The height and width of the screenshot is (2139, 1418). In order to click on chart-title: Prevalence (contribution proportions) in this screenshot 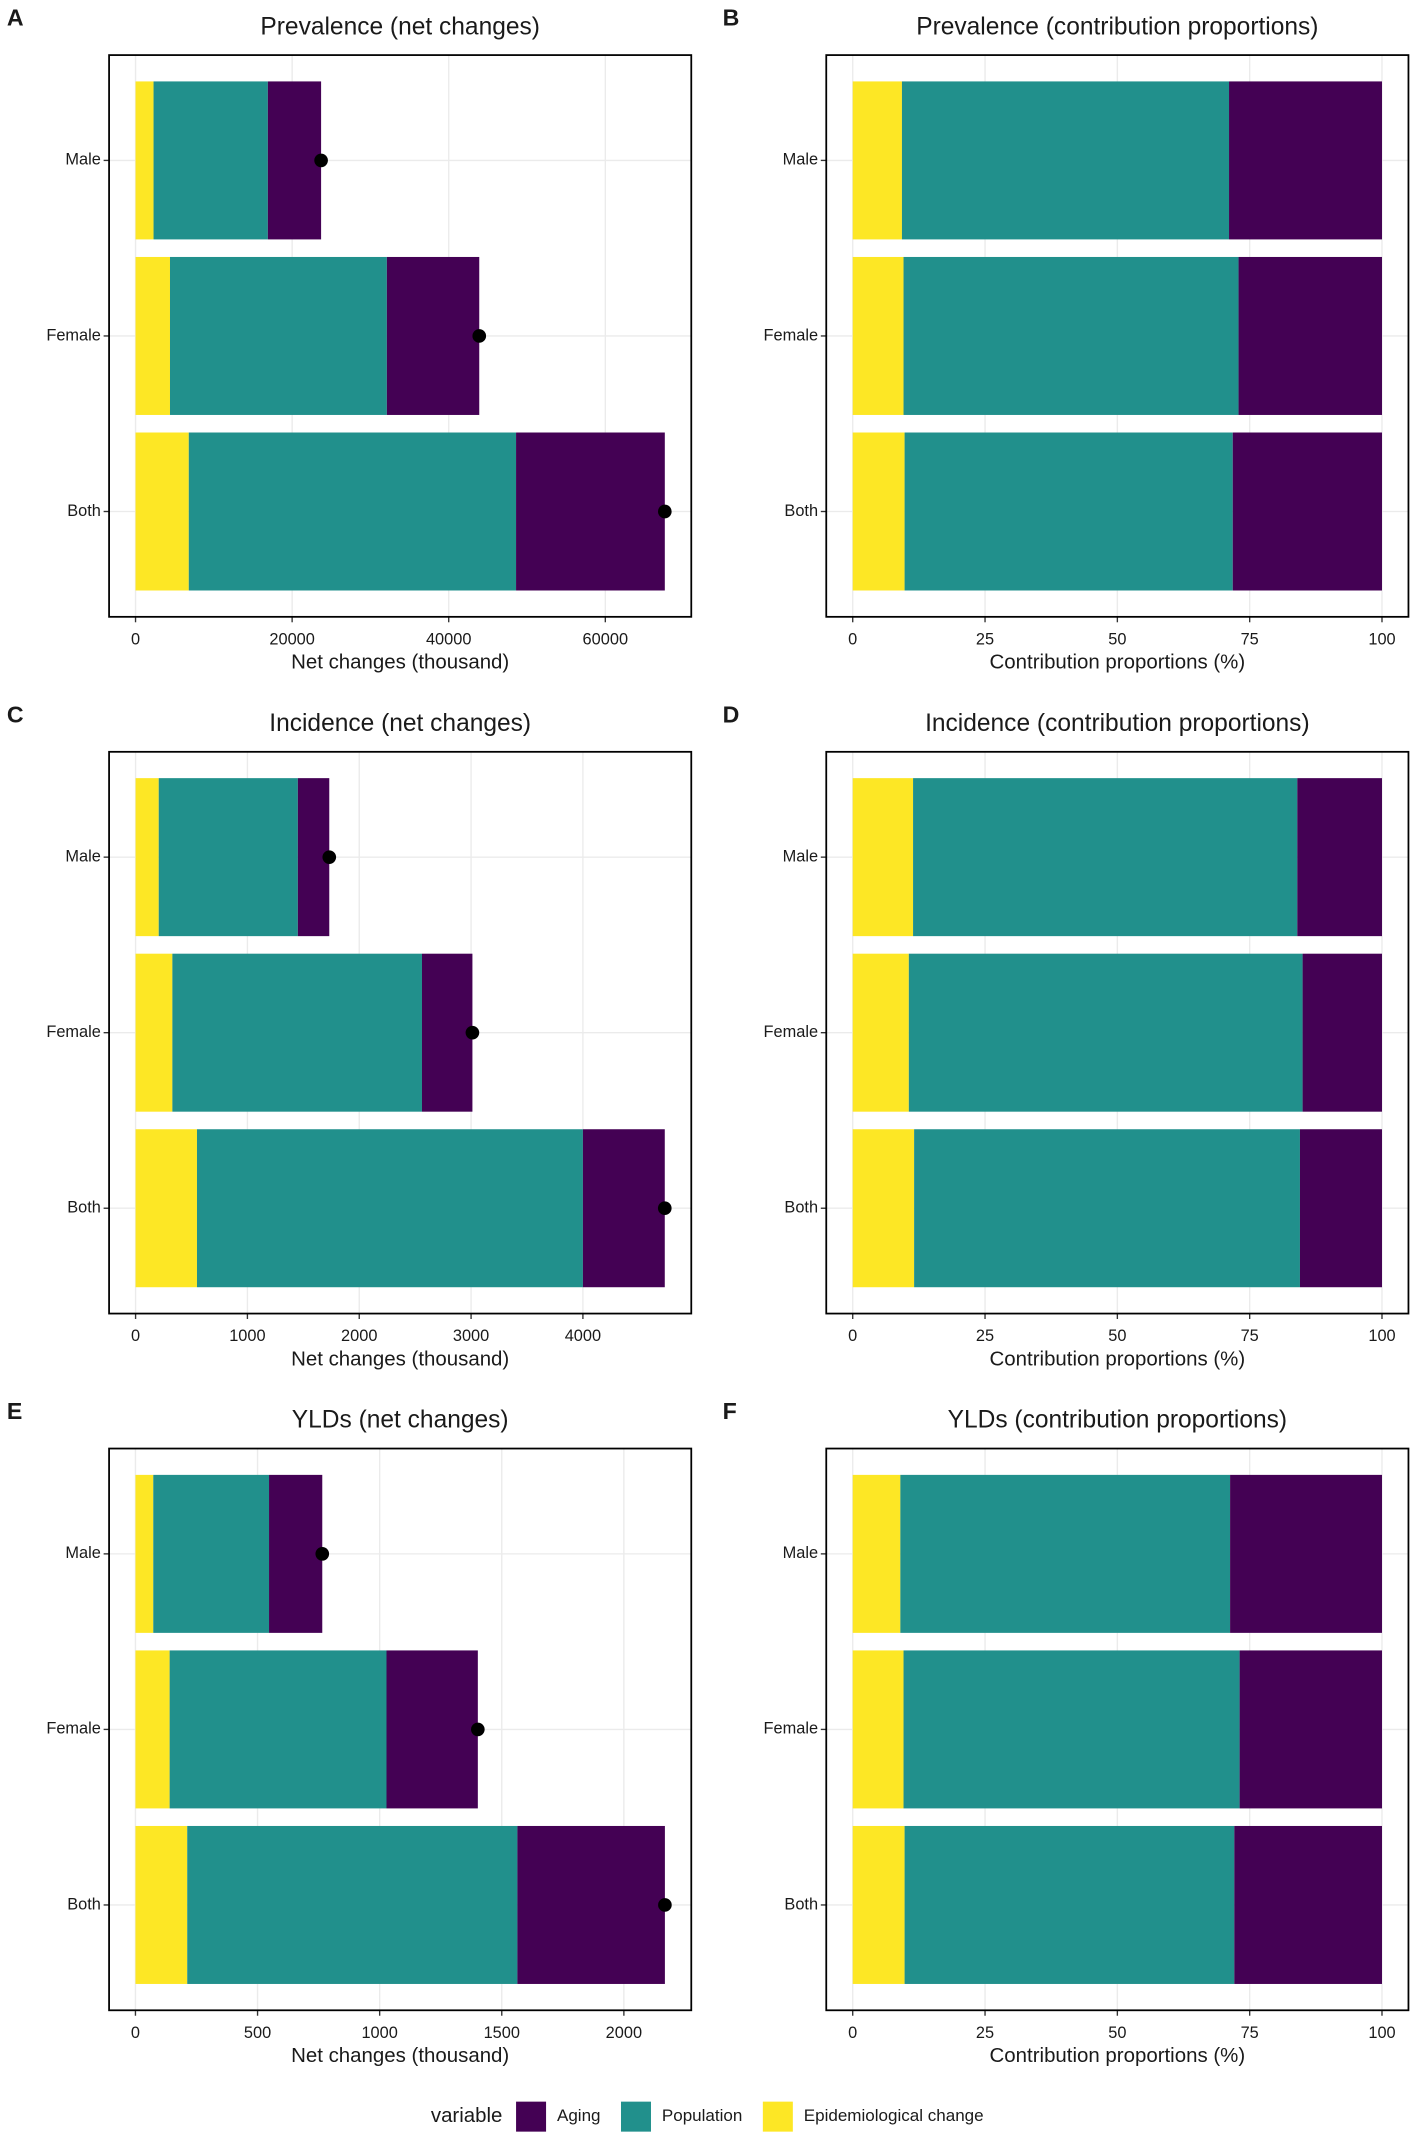, I will do `click(1117, 26)`.